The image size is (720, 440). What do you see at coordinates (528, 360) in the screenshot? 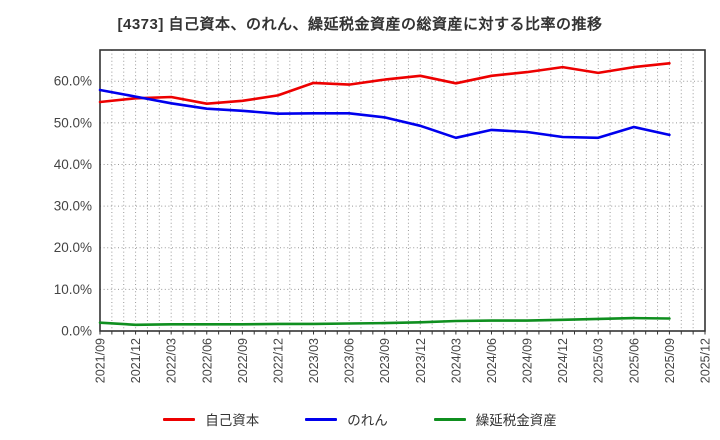
I see `x-tick-label: 2024/09` at bounding box center [528, 360].